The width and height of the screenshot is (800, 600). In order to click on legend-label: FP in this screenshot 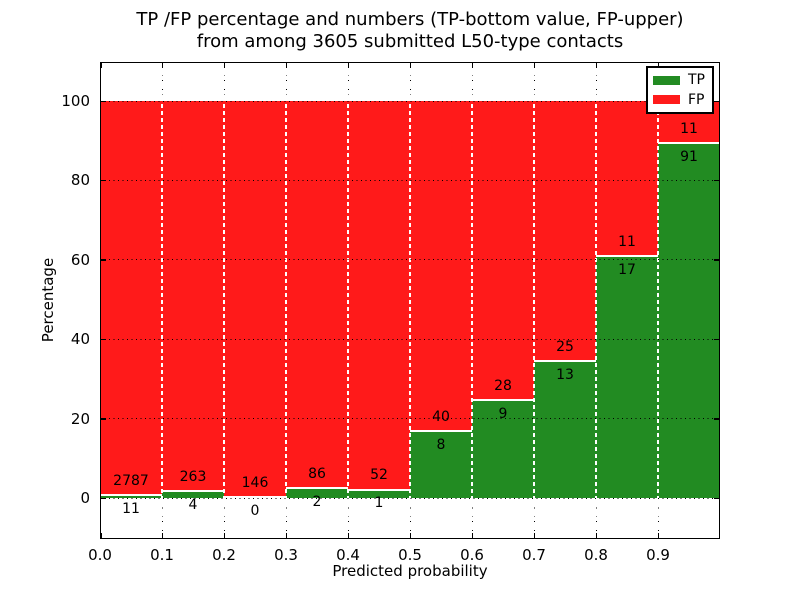, I will do `click(696, 99)`.